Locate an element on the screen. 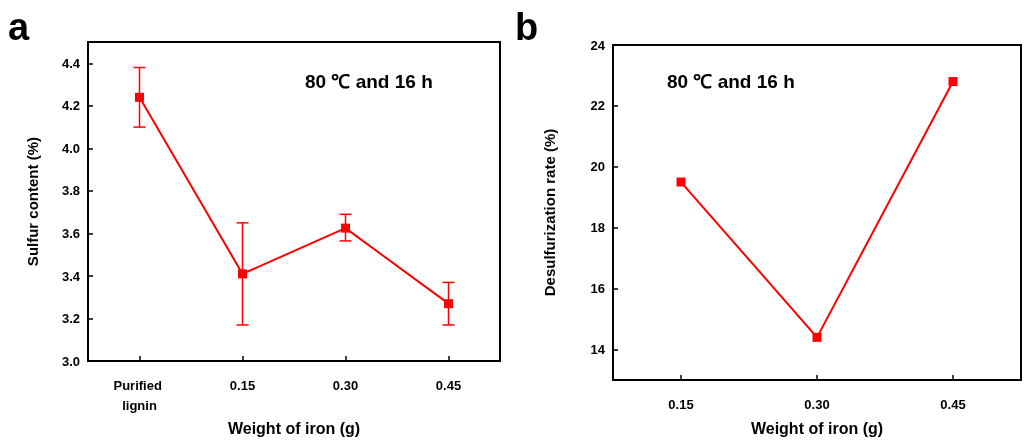 This screenshot has width=1027, height=441. y-tick-label: 24 is located at coordinates (598, 45).